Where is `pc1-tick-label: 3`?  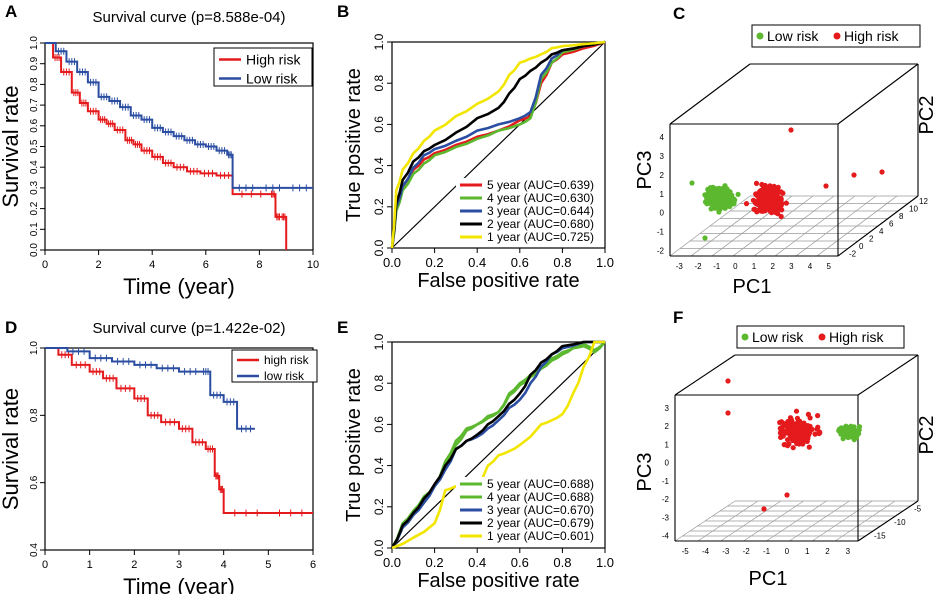 pc1-tick-label: 3 is located at coordinates (848, 551).